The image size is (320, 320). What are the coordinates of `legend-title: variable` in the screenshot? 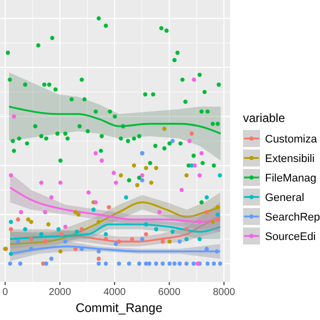 It's located at (264, 118).